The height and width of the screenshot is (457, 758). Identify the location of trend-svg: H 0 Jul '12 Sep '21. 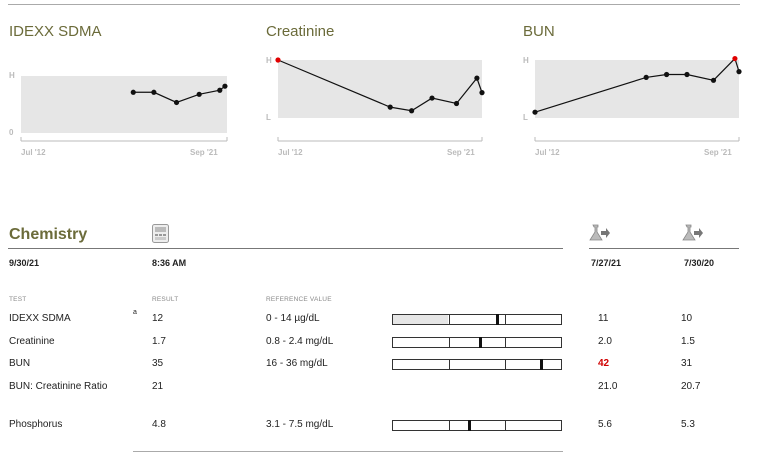
(118, 114).